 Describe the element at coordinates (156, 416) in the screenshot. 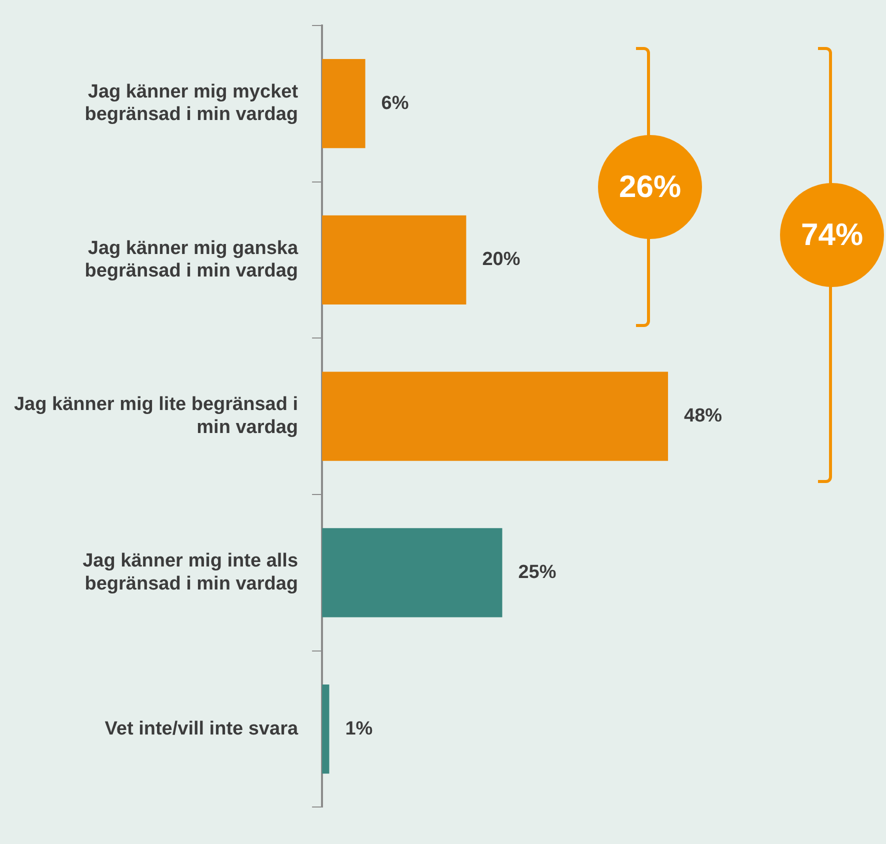

I see `y-tick-label: Jag känner mig lite begränsad i min vardag` at that location.